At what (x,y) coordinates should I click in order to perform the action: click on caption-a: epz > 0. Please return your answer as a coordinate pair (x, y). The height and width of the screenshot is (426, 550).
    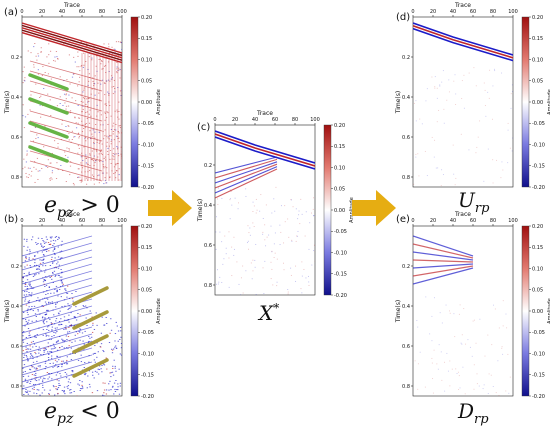
    Looking at the image, I should click on (82, 207).